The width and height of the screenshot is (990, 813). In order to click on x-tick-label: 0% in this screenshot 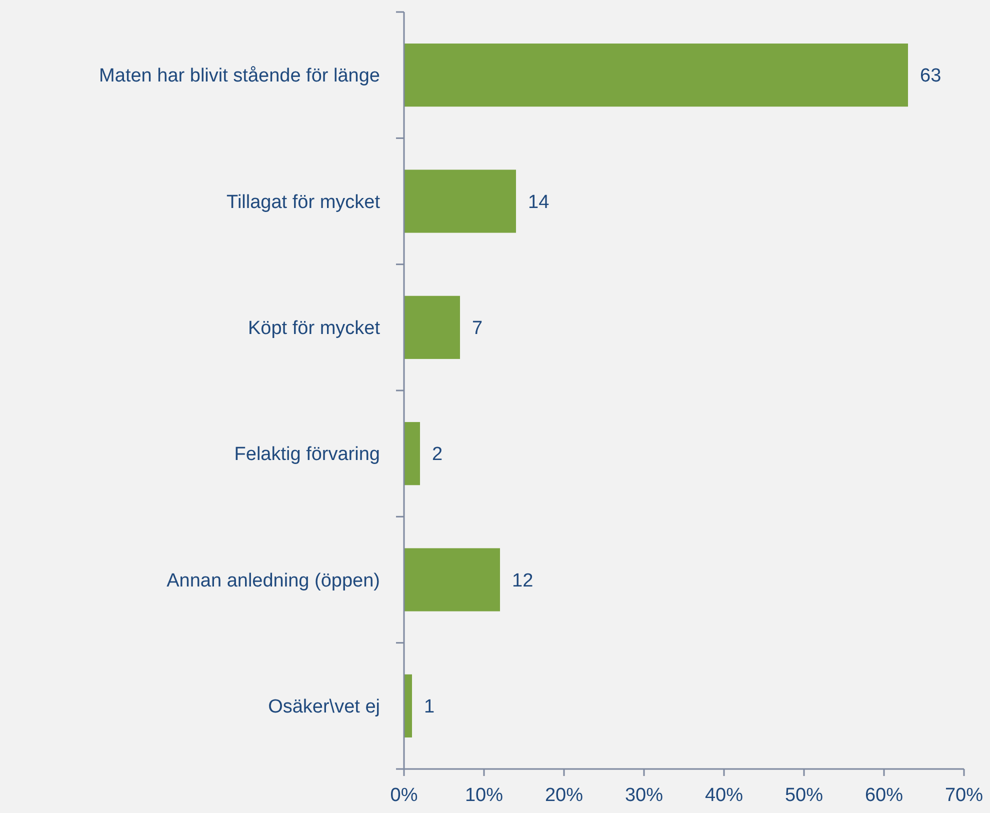, I will do `click(404, 795)`.